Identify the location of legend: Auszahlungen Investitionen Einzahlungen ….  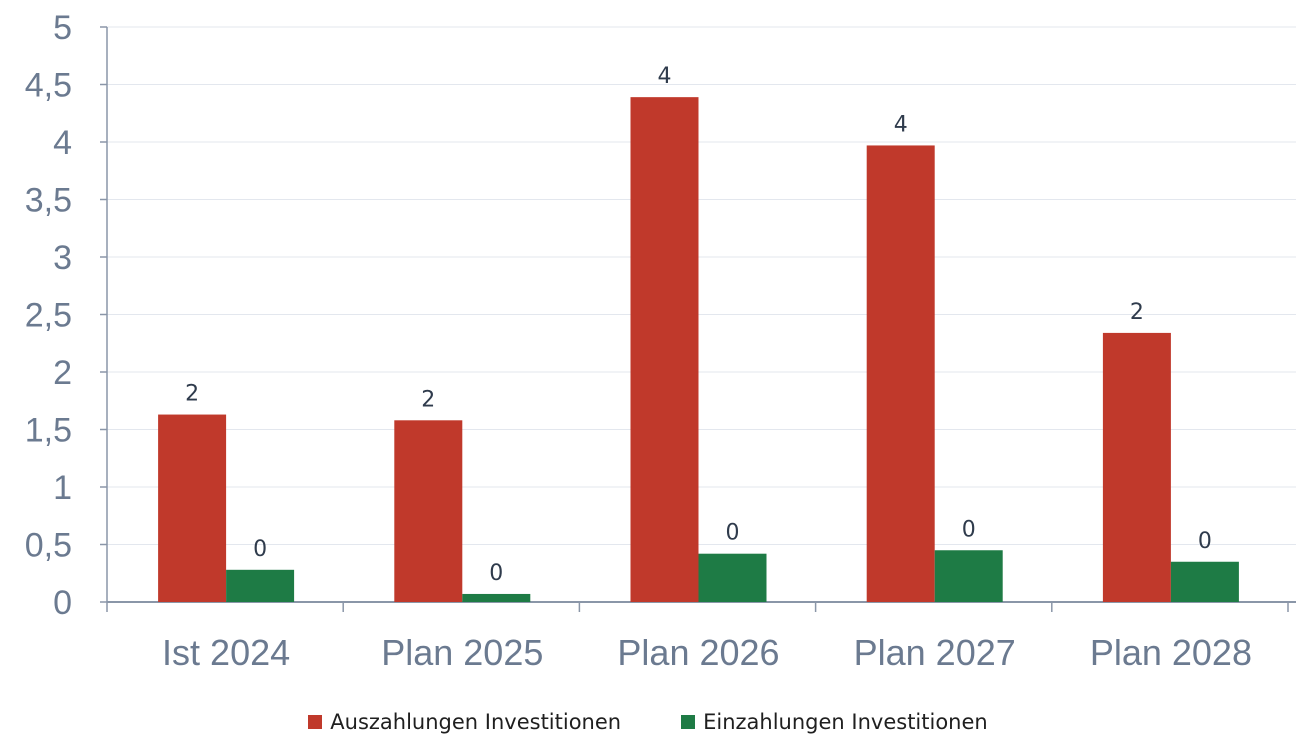
(648, 721).